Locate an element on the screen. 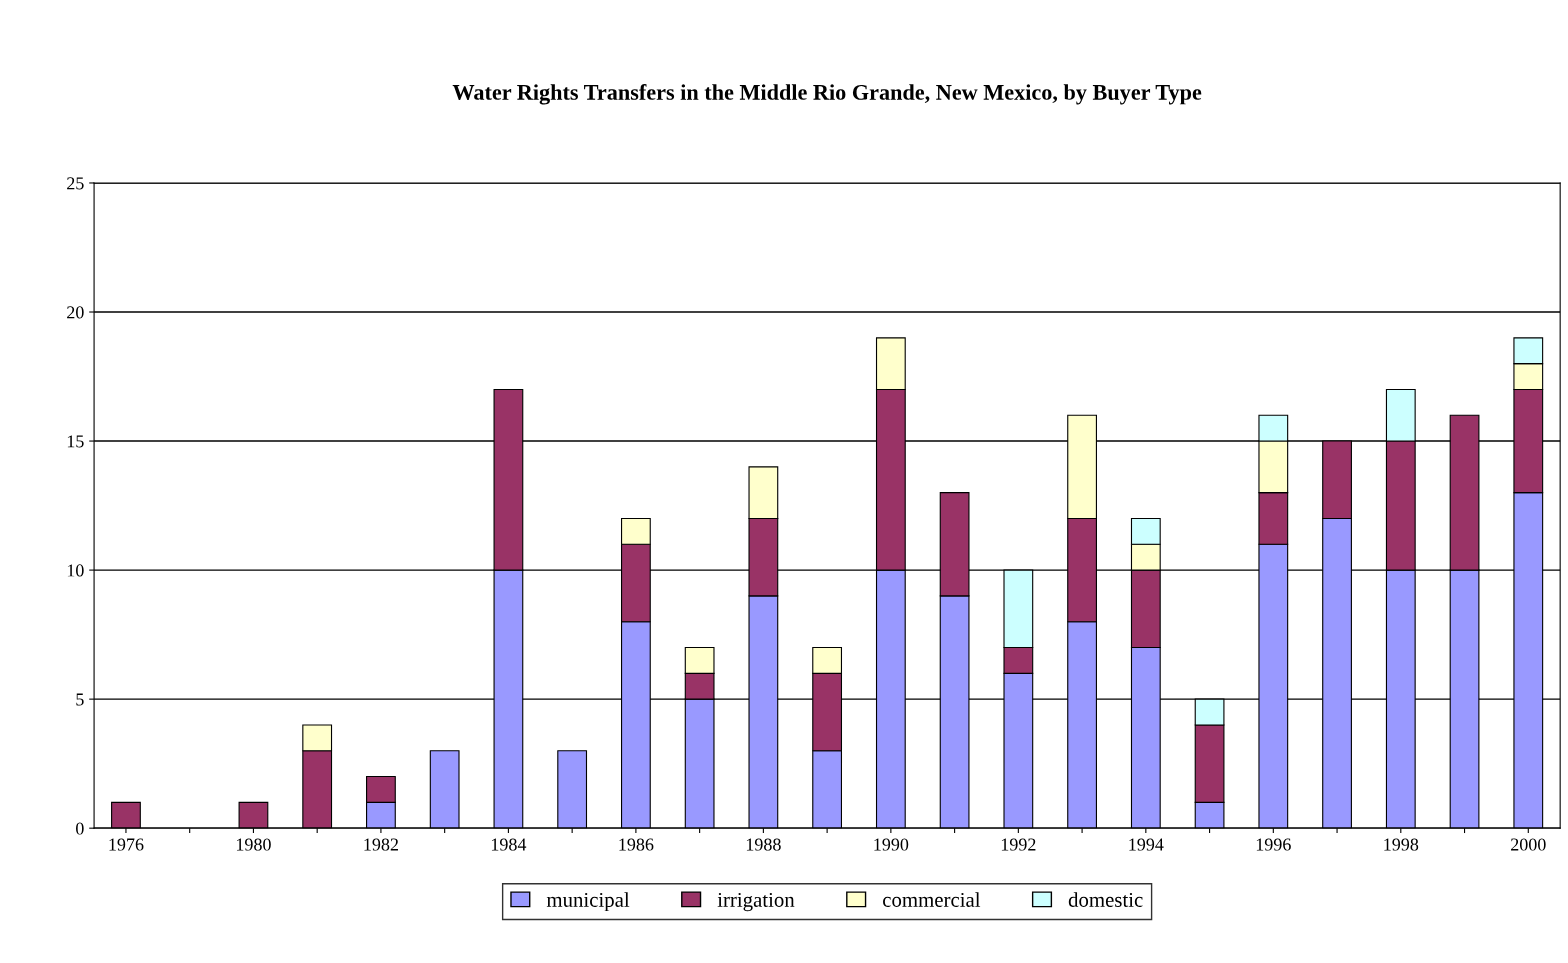 The height and width of the screenshot is (963, 1568). y-tick-label: 5 is located at coordinates (80, 699).